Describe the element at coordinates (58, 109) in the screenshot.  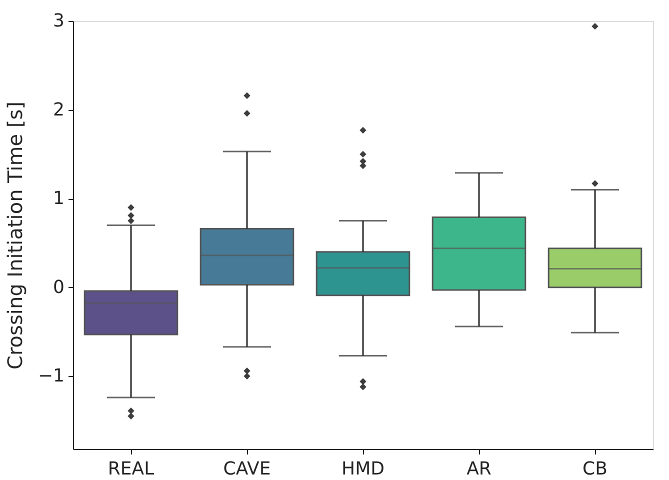
I see `y-tick-label: 2` at that location.